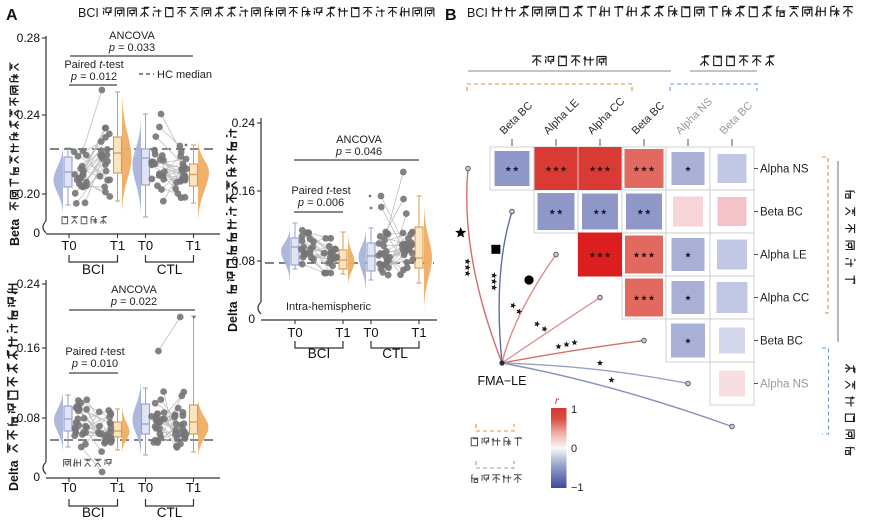 This screenshot has width=871, height=526. I want to click on svg-text: Beta, so click(15, 232).